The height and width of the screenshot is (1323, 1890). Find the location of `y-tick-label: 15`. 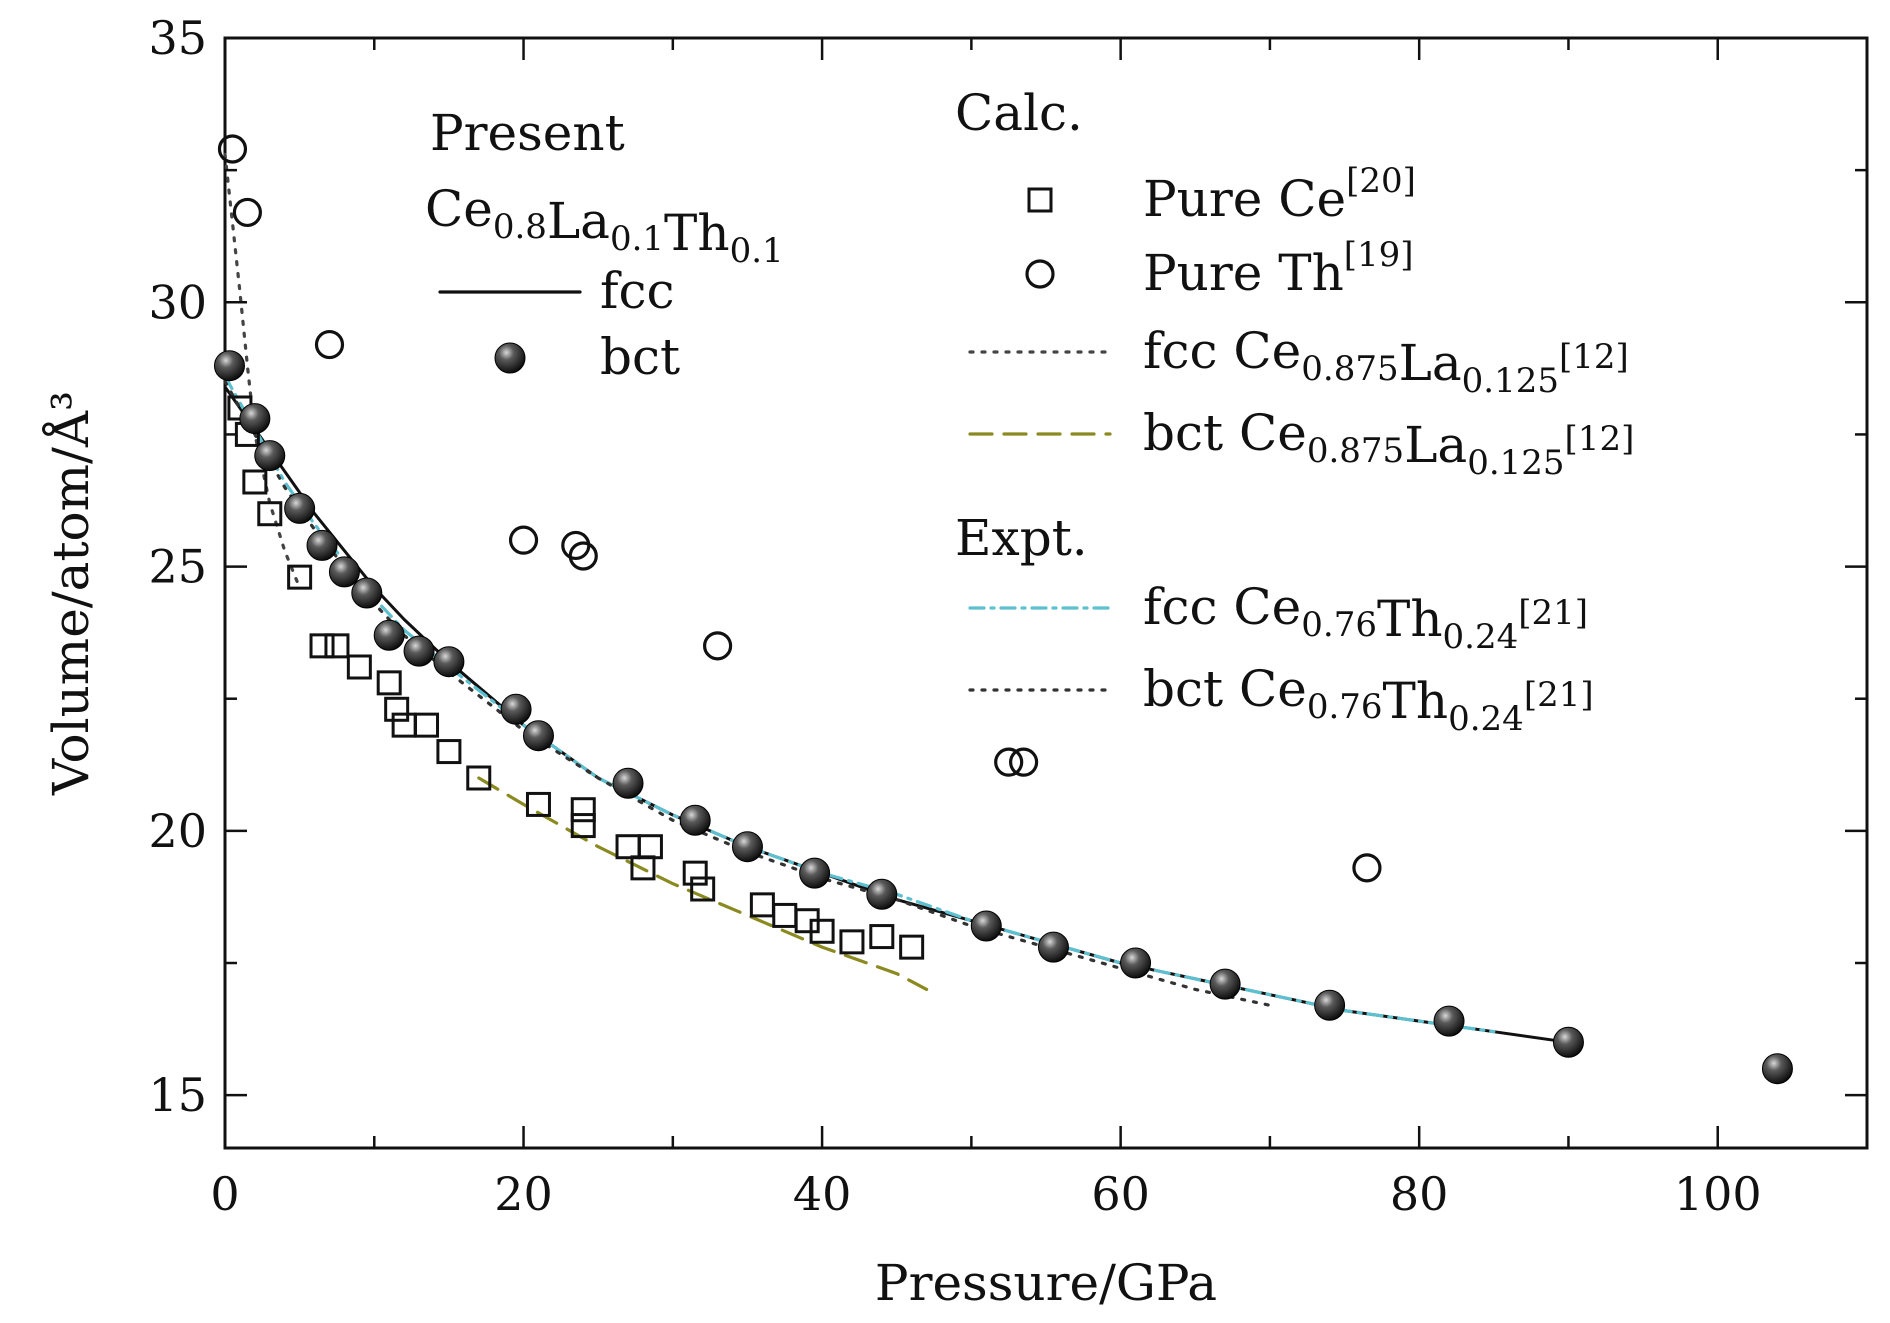

y-tick-label: 15 is located at coordinates (177, 1095).